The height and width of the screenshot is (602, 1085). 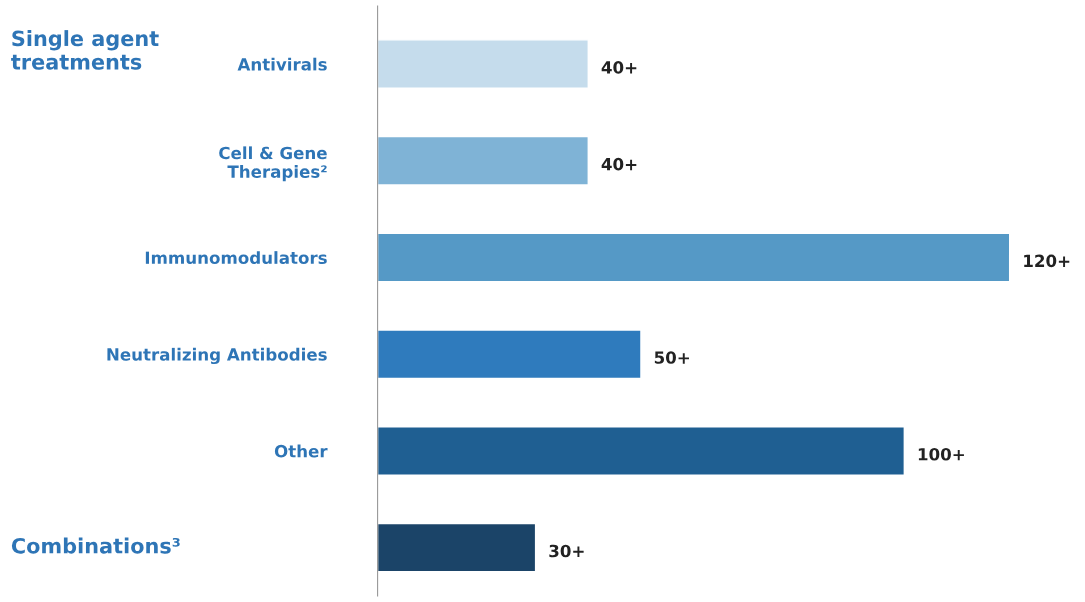 What do you see at coordinates (566, 551) in the screenshot?
I see `data-label: 30+` at bounding box center [566, 551].